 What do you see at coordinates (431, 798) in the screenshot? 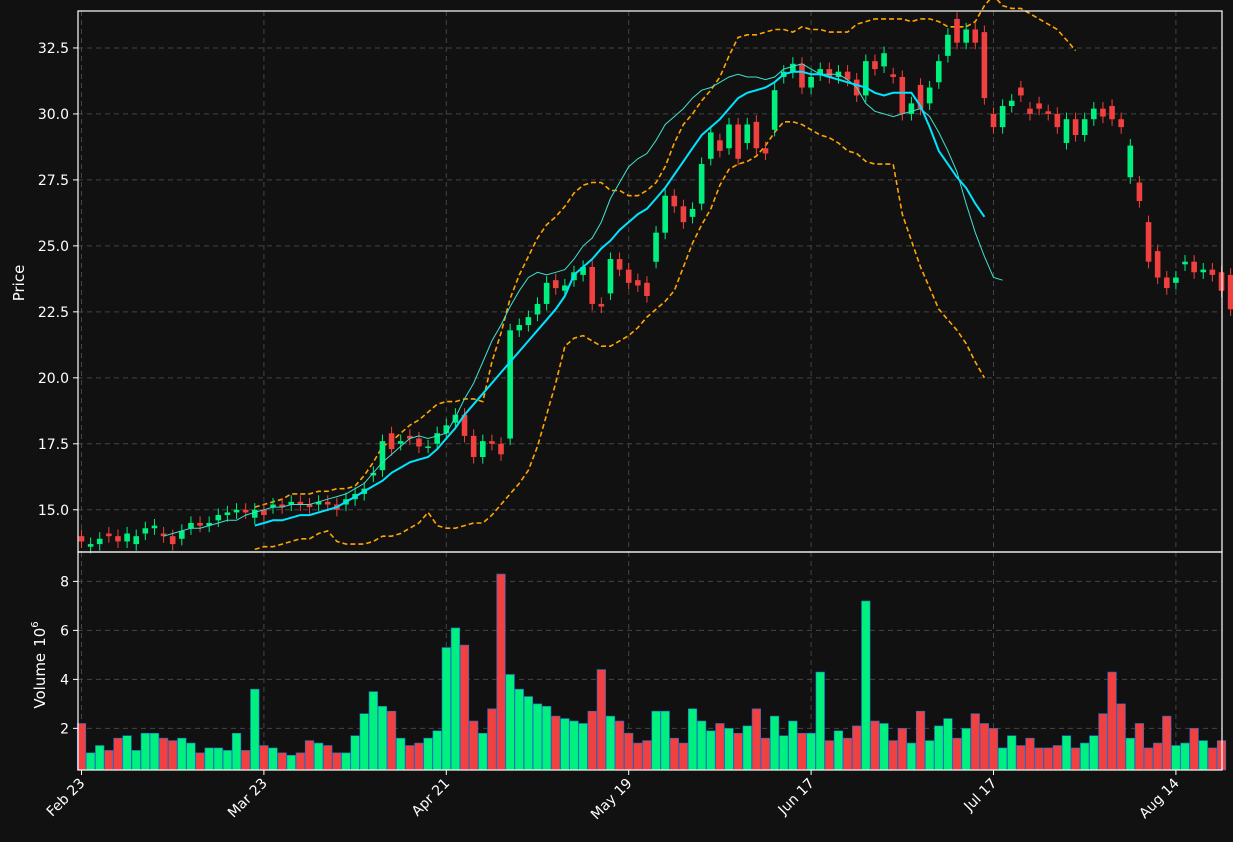
I see `x-tick-label: Apr 21` at bounding box center [431, 798].